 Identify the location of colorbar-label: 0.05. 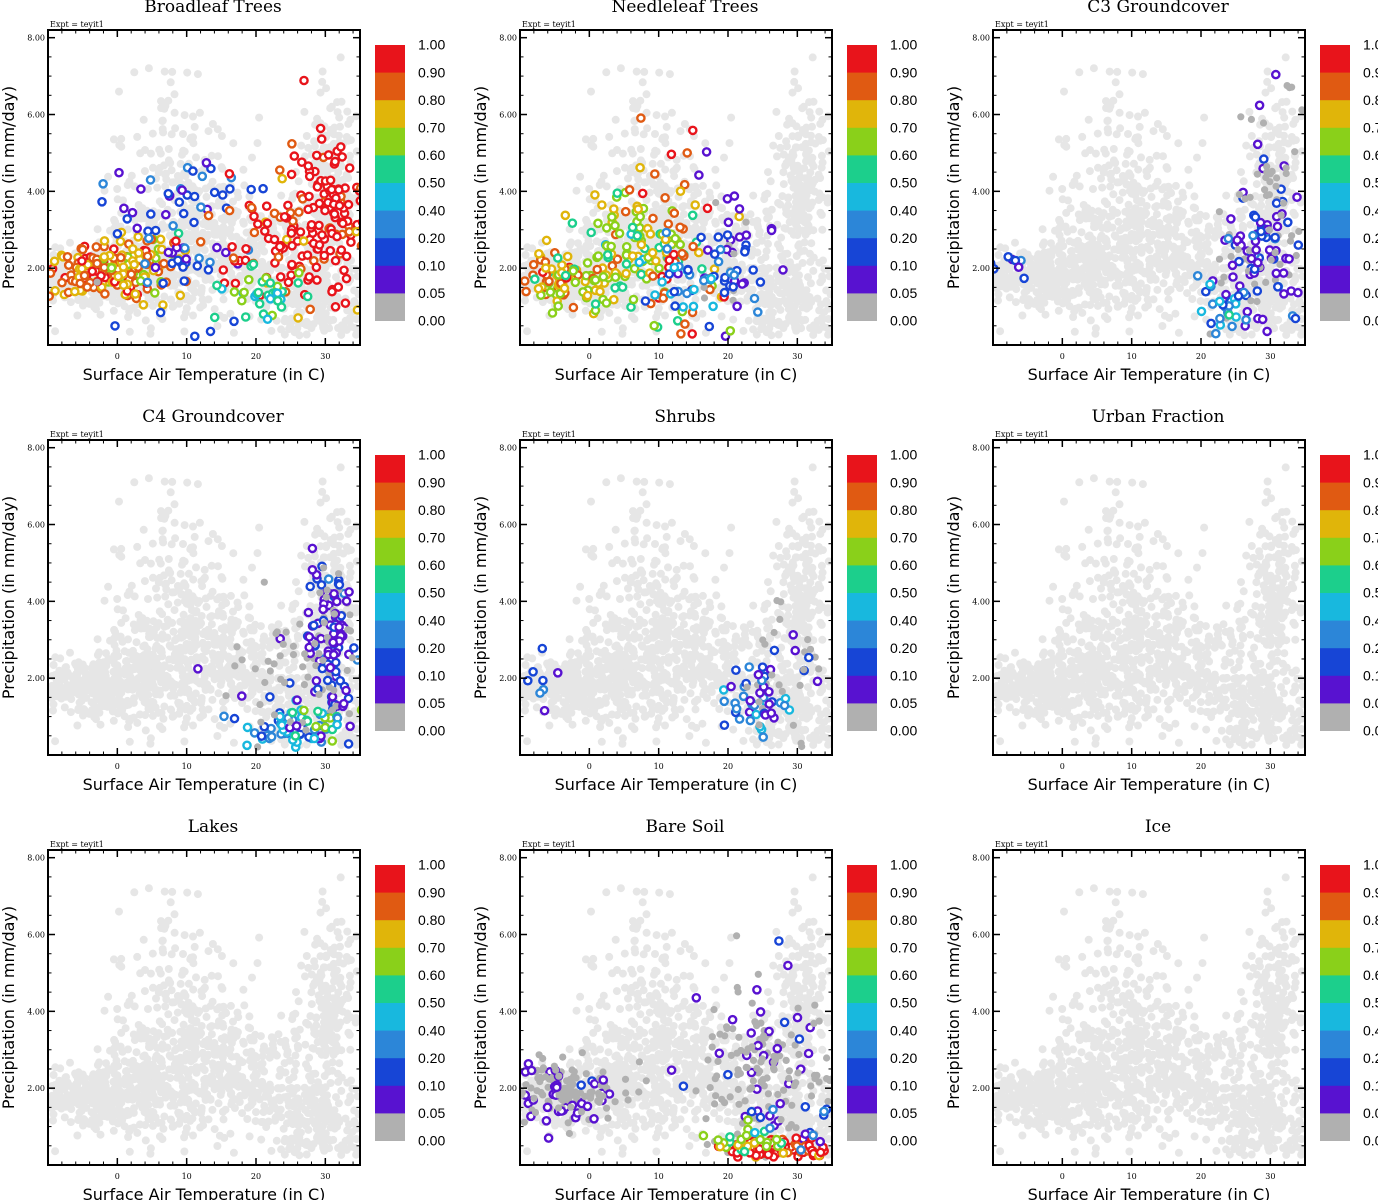
(903, 293).